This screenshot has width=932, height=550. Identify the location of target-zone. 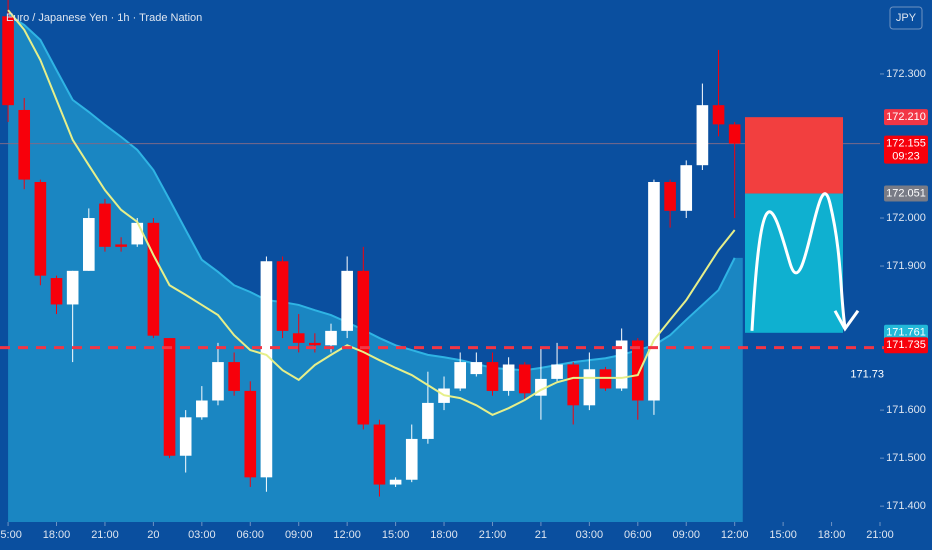
(794, 263).